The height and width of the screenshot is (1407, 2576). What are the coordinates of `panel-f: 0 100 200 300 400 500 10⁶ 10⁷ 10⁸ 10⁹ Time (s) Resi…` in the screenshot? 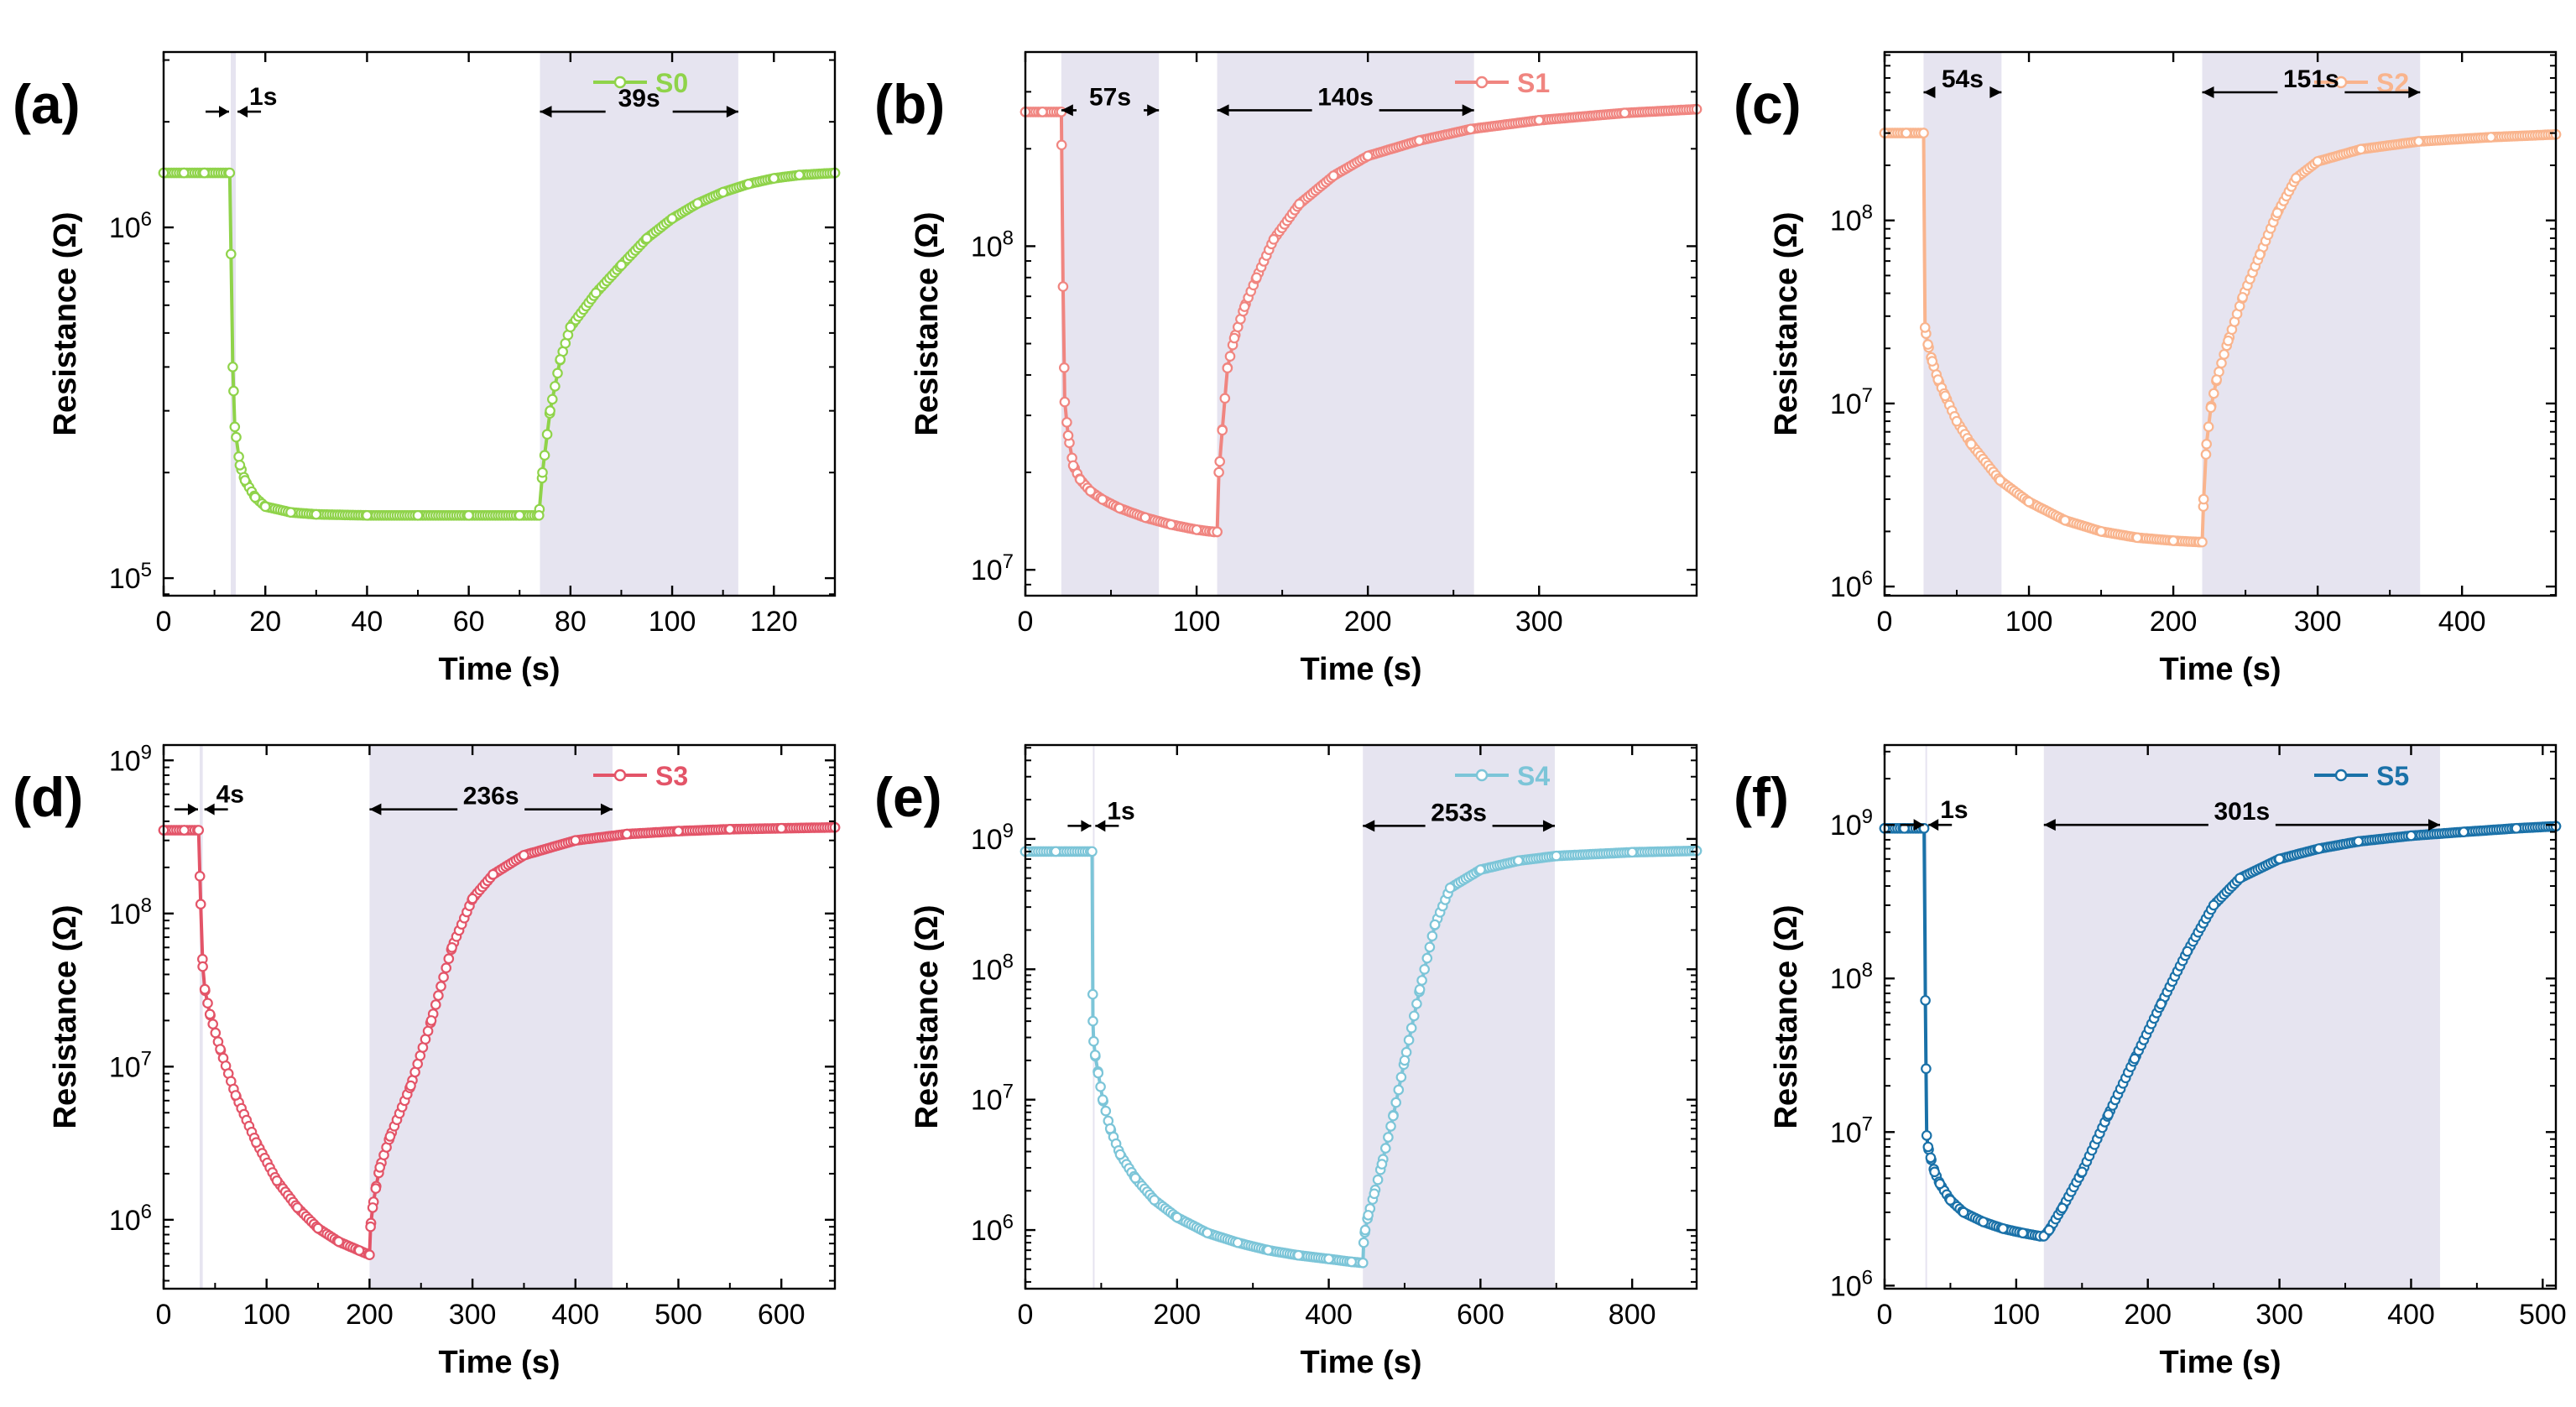 It's located at (2150, 1061).